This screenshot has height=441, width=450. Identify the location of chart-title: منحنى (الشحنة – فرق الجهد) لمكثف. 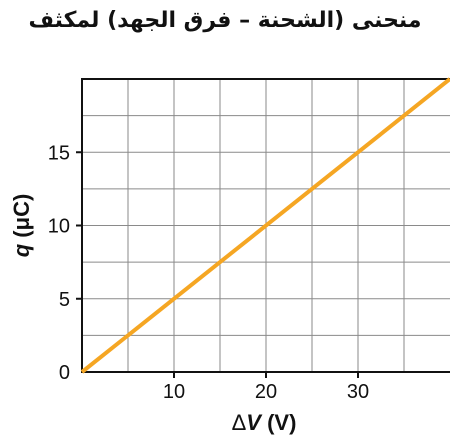
(225, 20).